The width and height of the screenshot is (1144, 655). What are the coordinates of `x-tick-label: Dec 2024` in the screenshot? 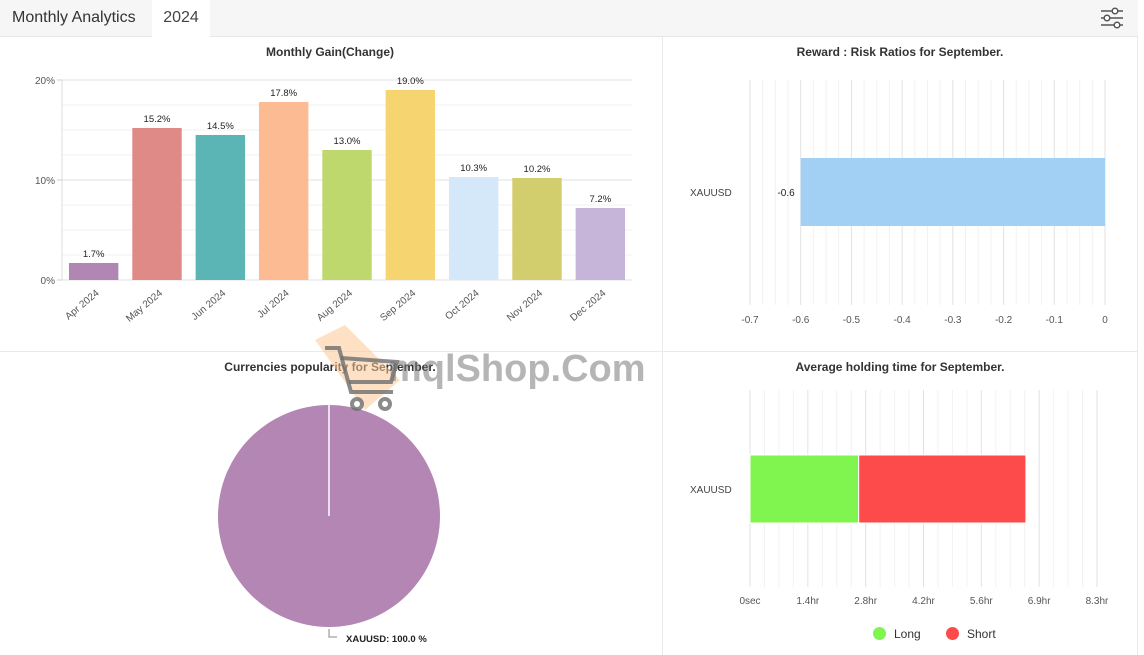 It's located at (588, 306).